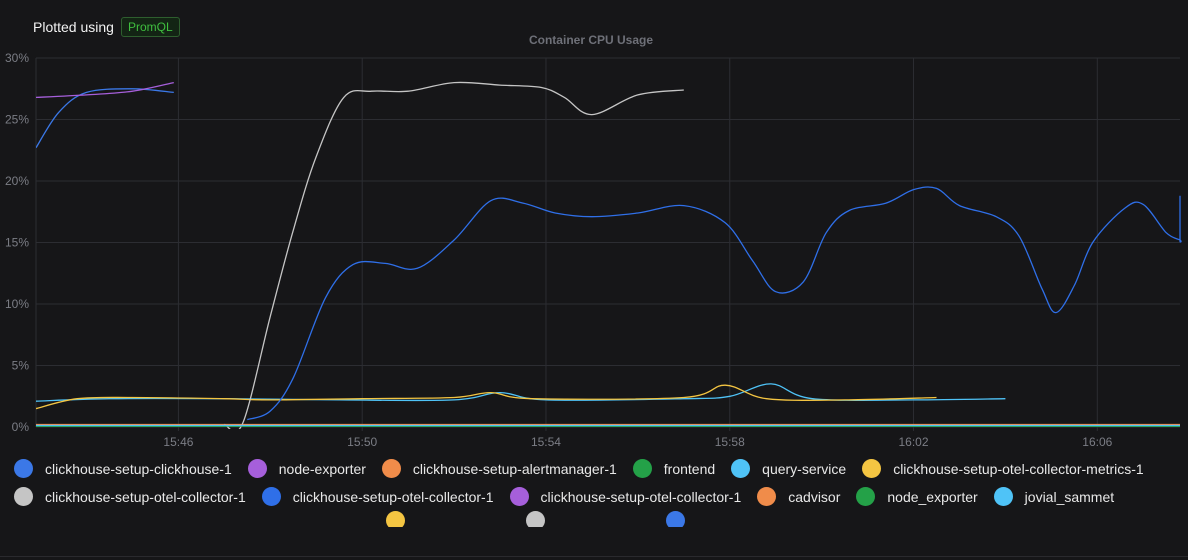 Image resolution: width=1188 pixels, height=560 pixels. Describe the element at coordinates (322, 468) in the screenshot. I see `legend-label: node-exporter` at that location.